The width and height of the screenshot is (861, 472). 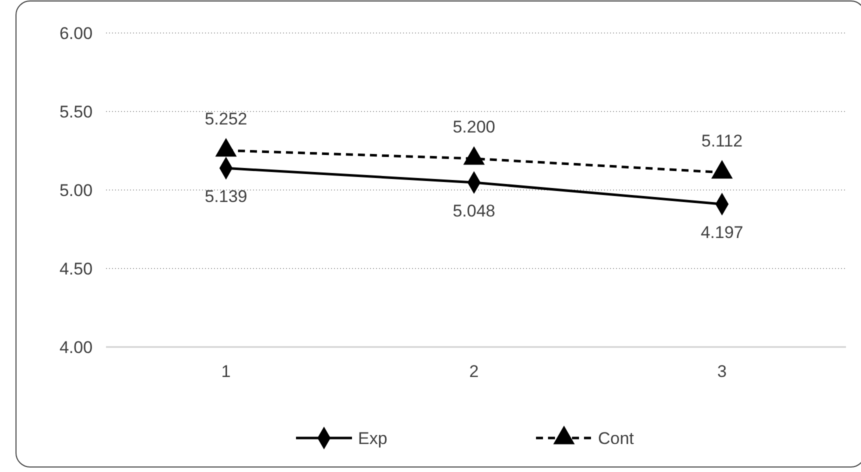 I want to click on x-tick-label: 3, so click(x=722, y=371).